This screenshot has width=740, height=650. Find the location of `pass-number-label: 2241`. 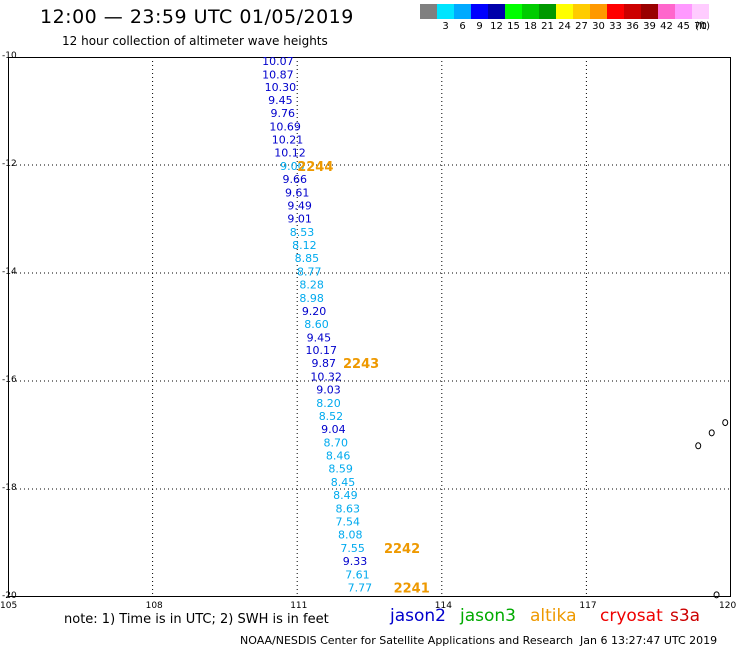

pass-number-label: 2241 is located at coordinates (412, 588).